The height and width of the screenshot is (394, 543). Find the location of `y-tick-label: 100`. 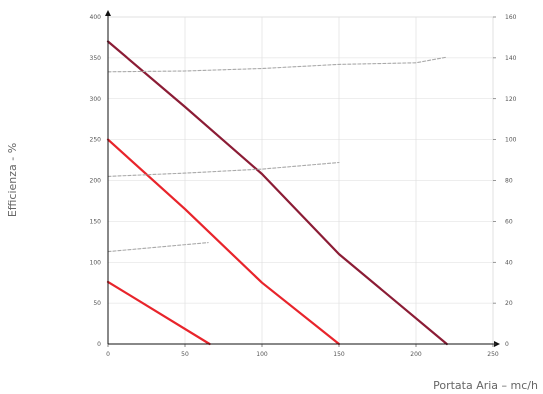

y-tick-label: 100 is located at coordinates (96, 262).